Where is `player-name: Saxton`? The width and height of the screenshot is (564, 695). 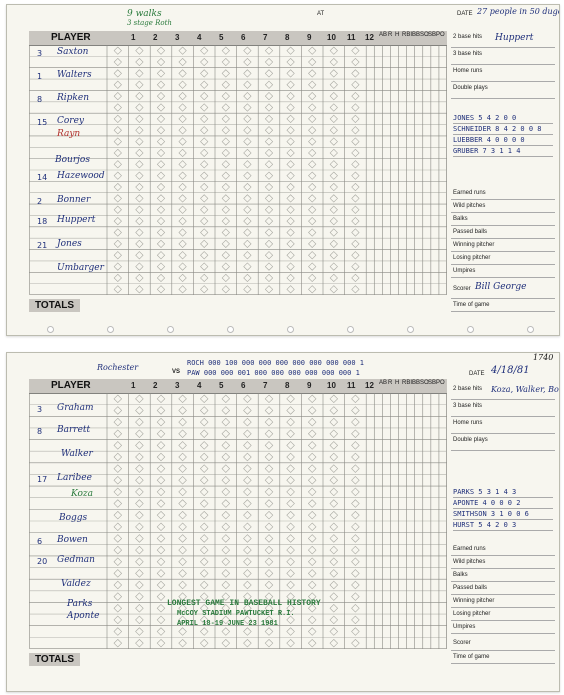
player-name: Saxton is located at coordinates (73, 52).